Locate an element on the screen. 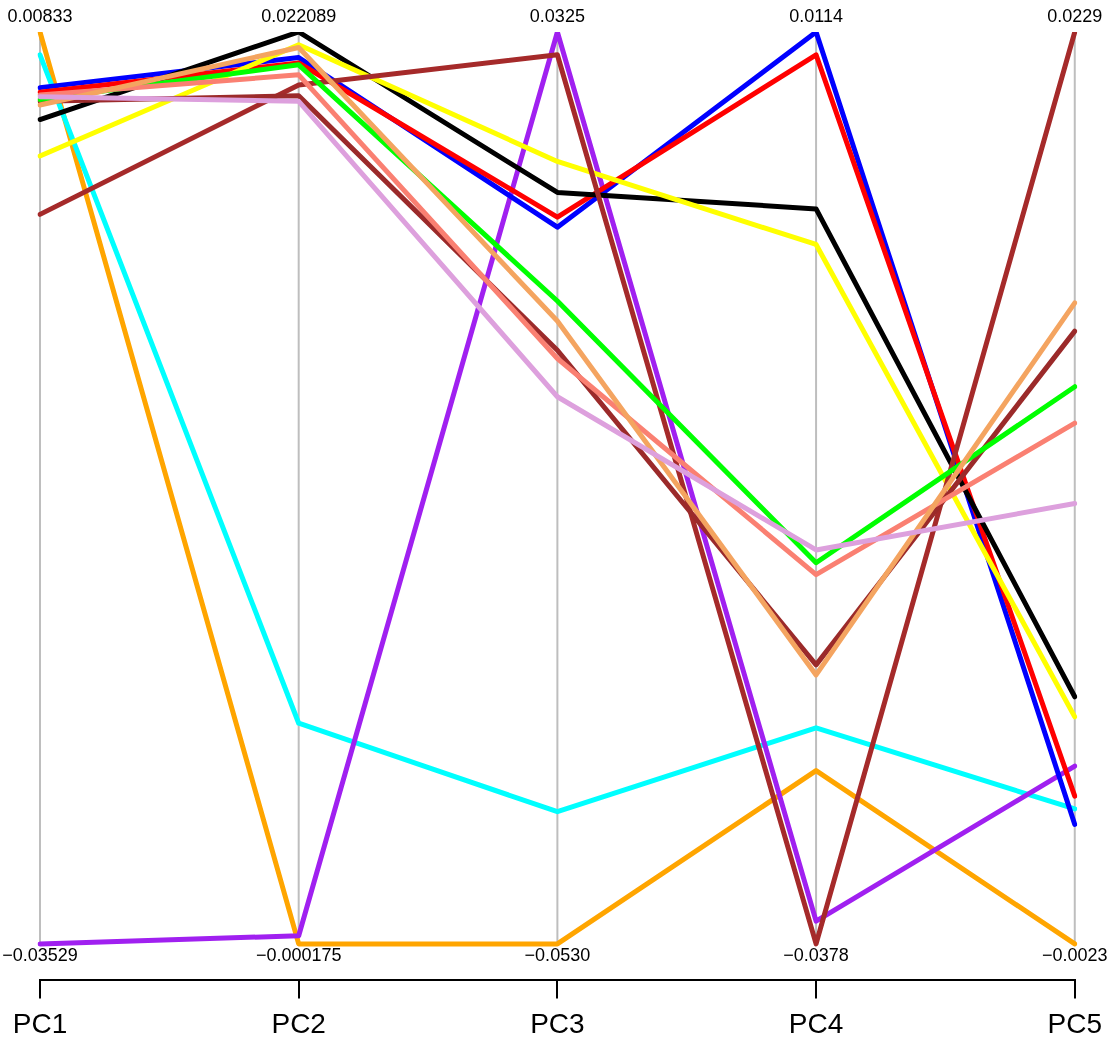 The width and height of the screenshot is (1112, 1060). annotation: 0.00833 is located at coordinates (40, 15).